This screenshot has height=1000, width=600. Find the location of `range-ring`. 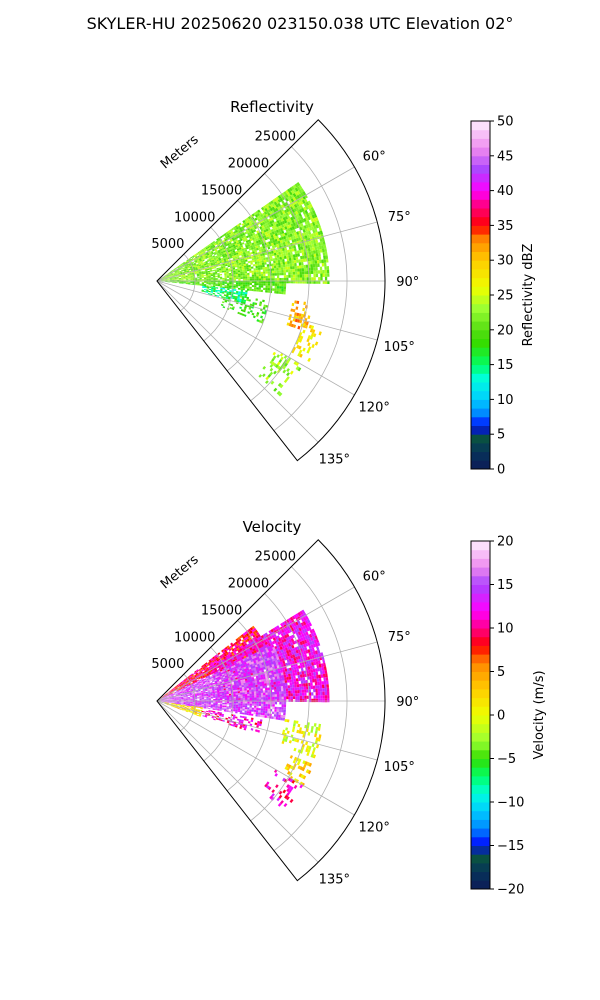

range-ring is located at coordinates (188, 282).